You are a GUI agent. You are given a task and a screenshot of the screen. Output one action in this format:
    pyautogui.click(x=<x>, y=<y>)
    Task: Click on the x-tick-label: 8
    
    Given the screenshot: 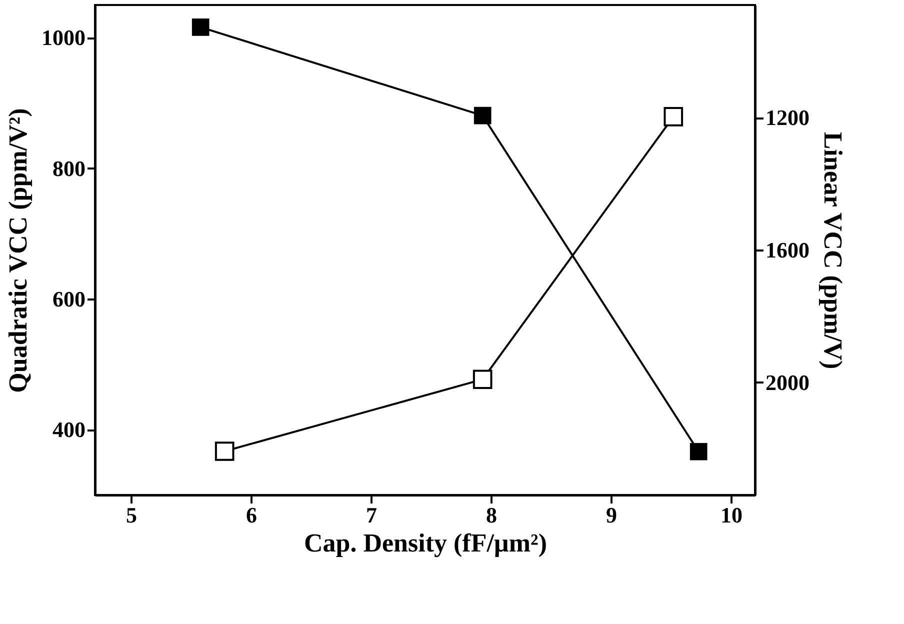 What is the action you would take?
    pyautogui.click(x=491, y=515)
    